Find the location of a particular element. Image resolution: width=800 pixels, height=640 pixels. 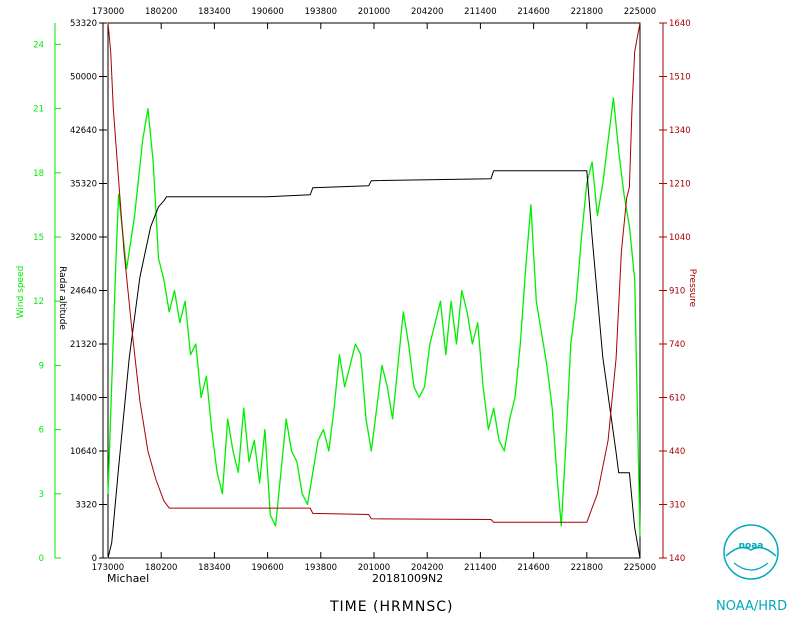

x-tick-label-top: 201000 is located at coordinates (374, 12).